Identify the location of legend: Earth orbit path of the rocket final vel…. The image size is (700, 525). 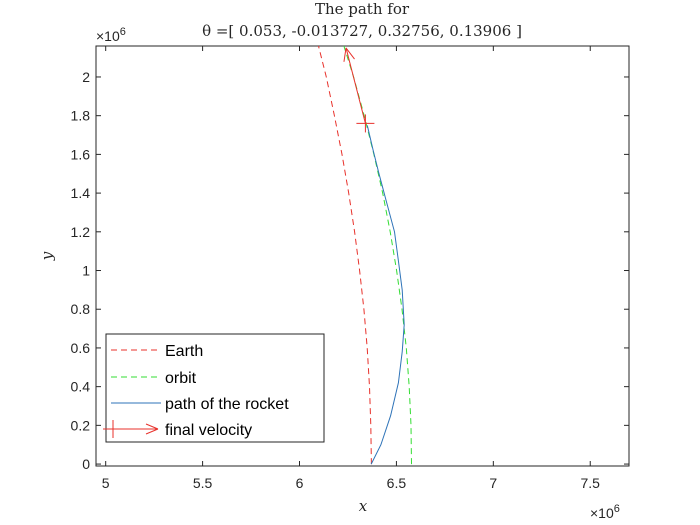
(214, 388).